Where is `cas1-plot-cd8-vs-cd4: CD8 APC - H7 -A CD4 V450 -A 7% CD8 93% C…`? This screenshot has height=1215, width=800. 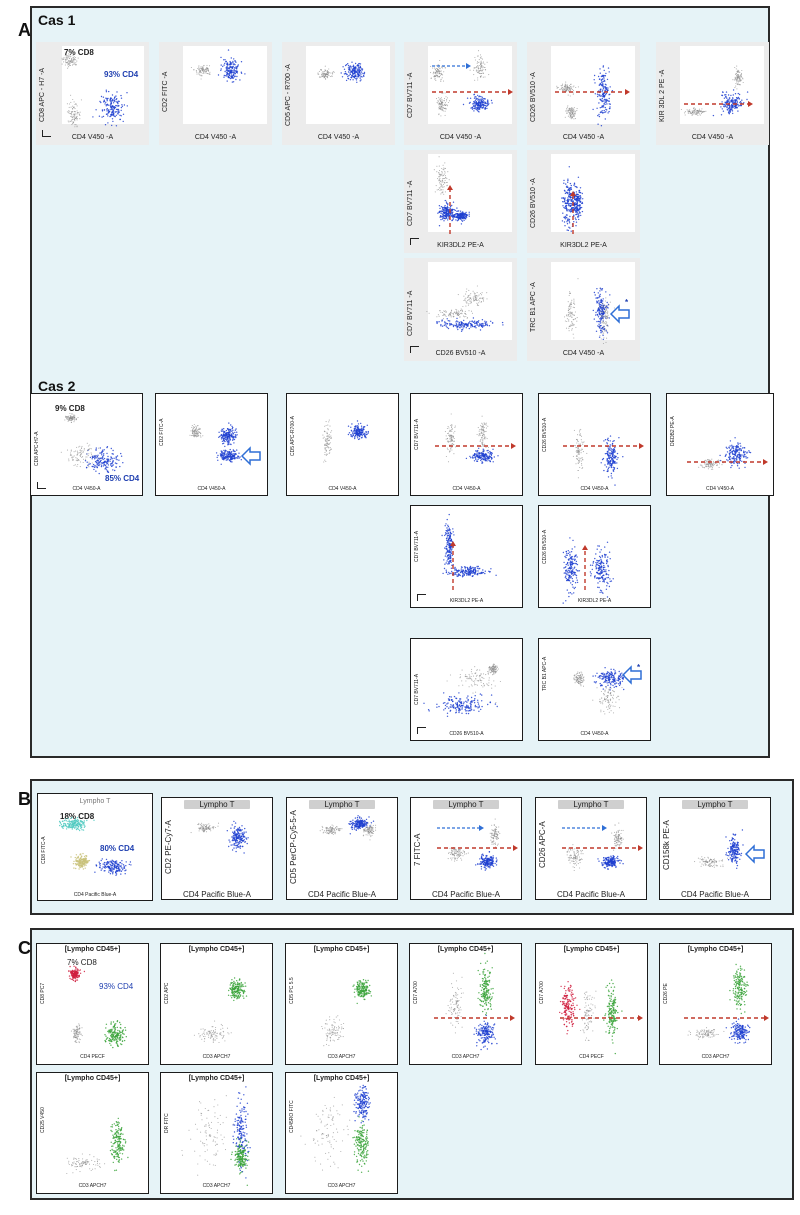 cas1-plot-cd8-vs-cd4: CD8 APC - H7 -A CD4 V450 -A 7% CD8 93% C… is located at coordinates (92, 93).